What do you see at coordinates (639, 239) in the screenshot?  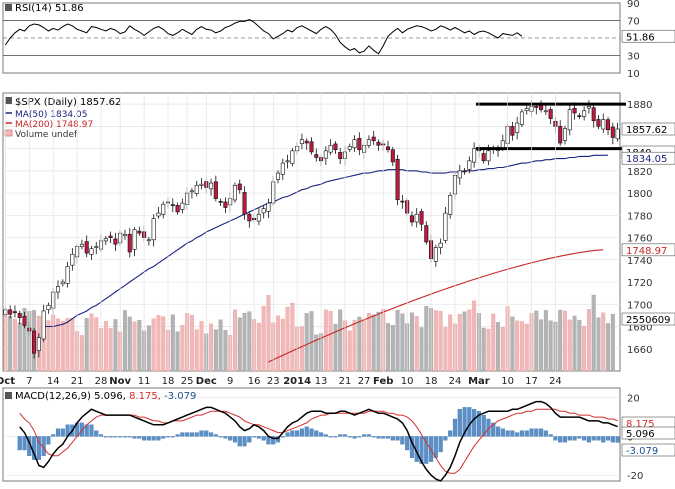 I see `price-tick-label: 1760` at bounding box center [639, 239].